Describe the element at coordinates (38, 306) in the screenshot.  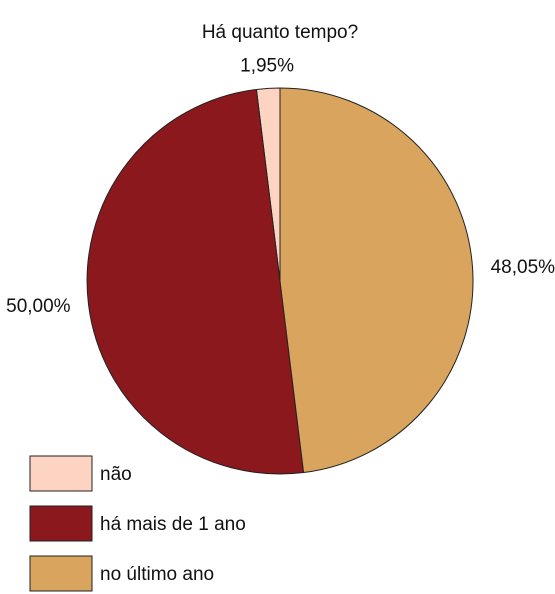
I see `data-label: 50,00%` at that location.